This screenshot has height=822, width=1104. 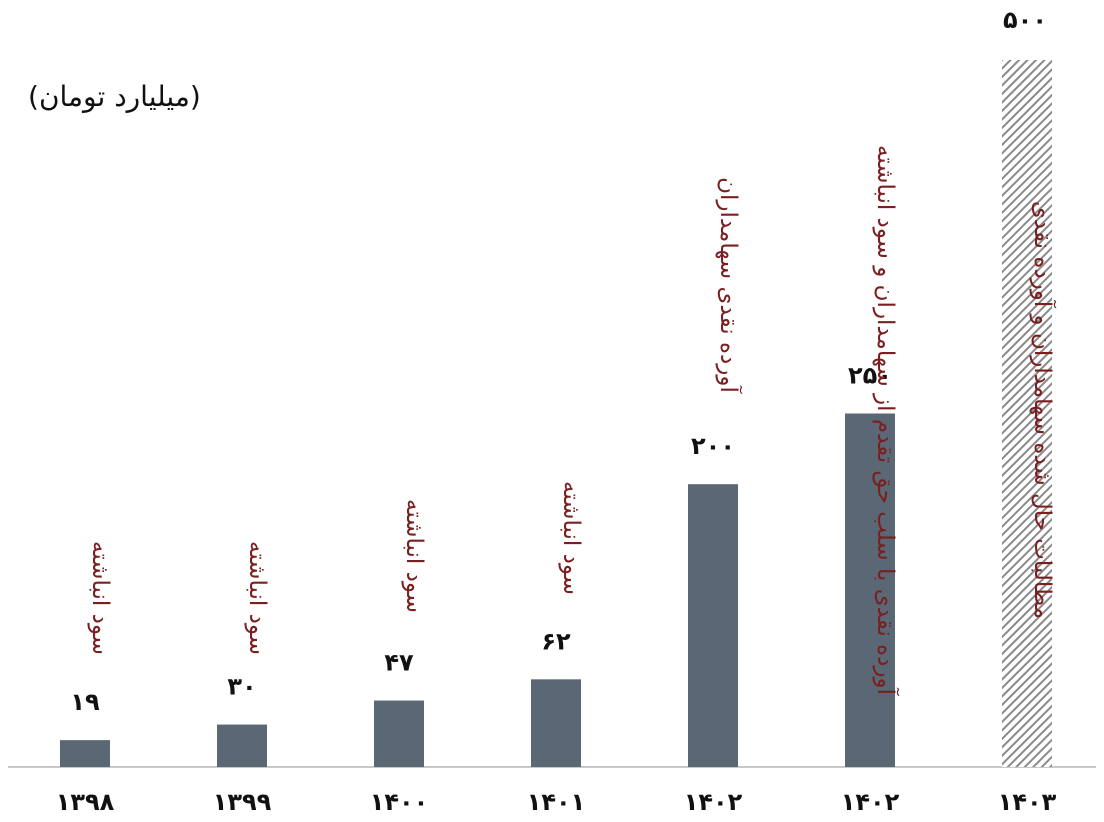 What do you see at coordinates (729, 285) in the screenshot?
I see `bar-note: آورده نقدی سهامداران` at bounding box center [729, 285].